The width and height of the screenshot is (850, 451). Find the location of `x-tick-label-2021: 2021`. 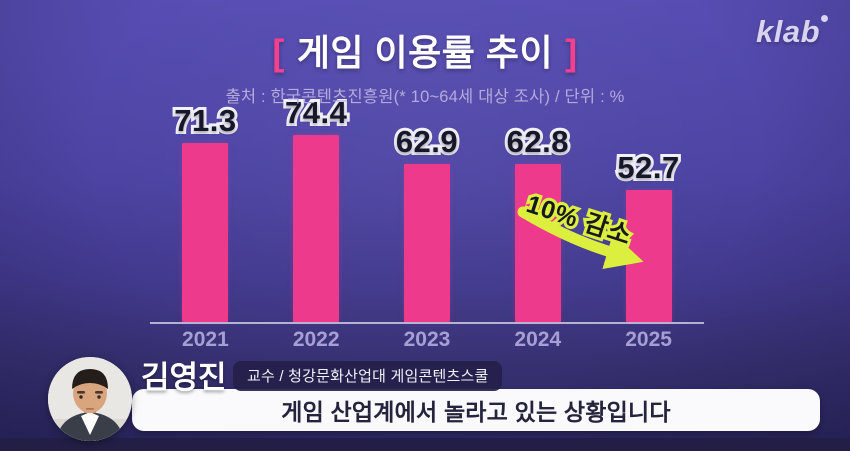

x-tick-label-2021: 2021 is located at coordinates (205, 339).